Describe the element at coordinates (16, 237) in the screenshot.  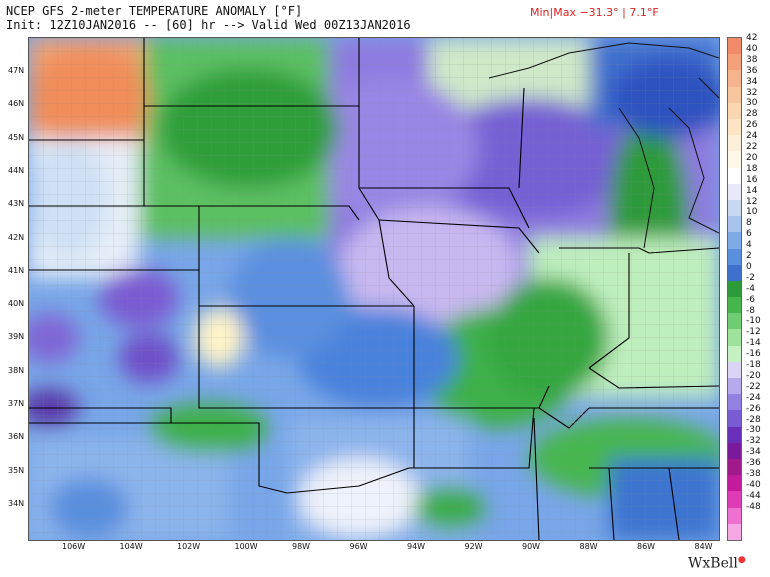
I see `lat-label: 42N` at that location.